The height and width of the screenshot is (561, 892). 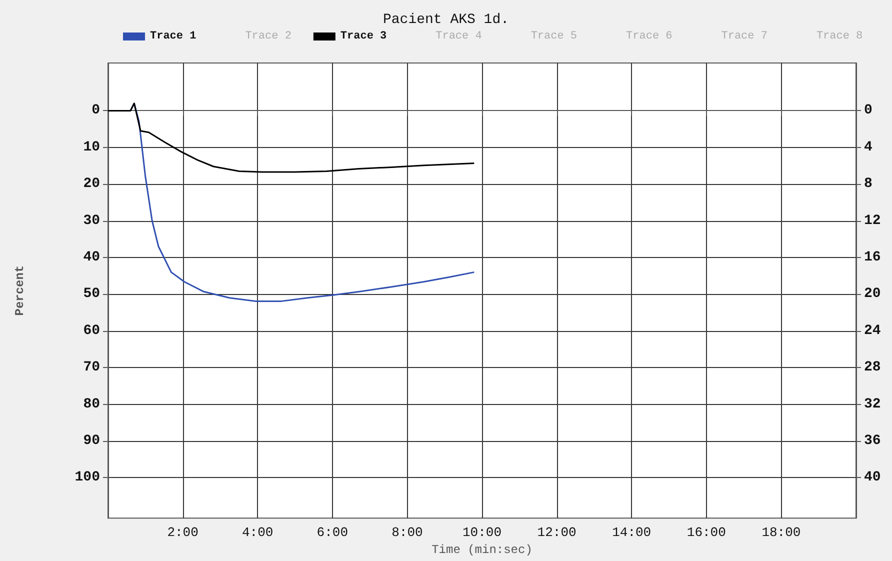 What do you see at coordinates (868, 184) in the screenshot?
I see `y2-tick-label: 8` at bounding box center [868, 184].